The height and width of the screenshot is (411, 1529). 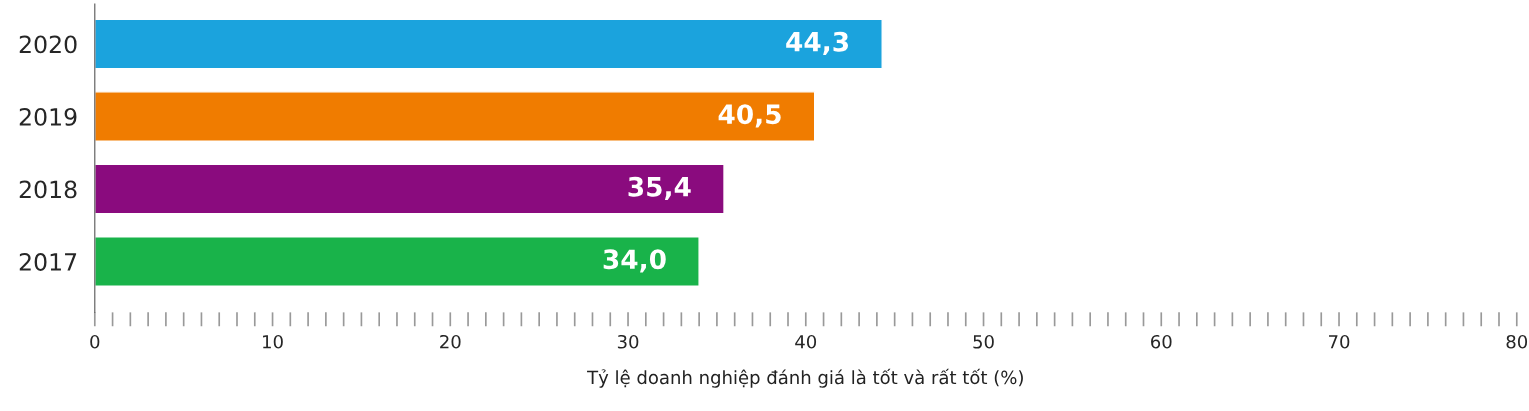 I want to click on x-tick-label: 30, so click(x=628, y=341).